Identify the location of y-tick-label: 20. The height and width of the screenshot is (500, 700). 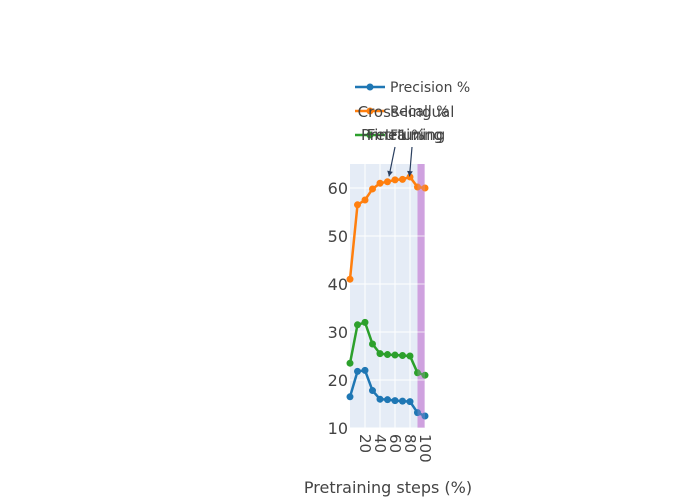
(338, 380).